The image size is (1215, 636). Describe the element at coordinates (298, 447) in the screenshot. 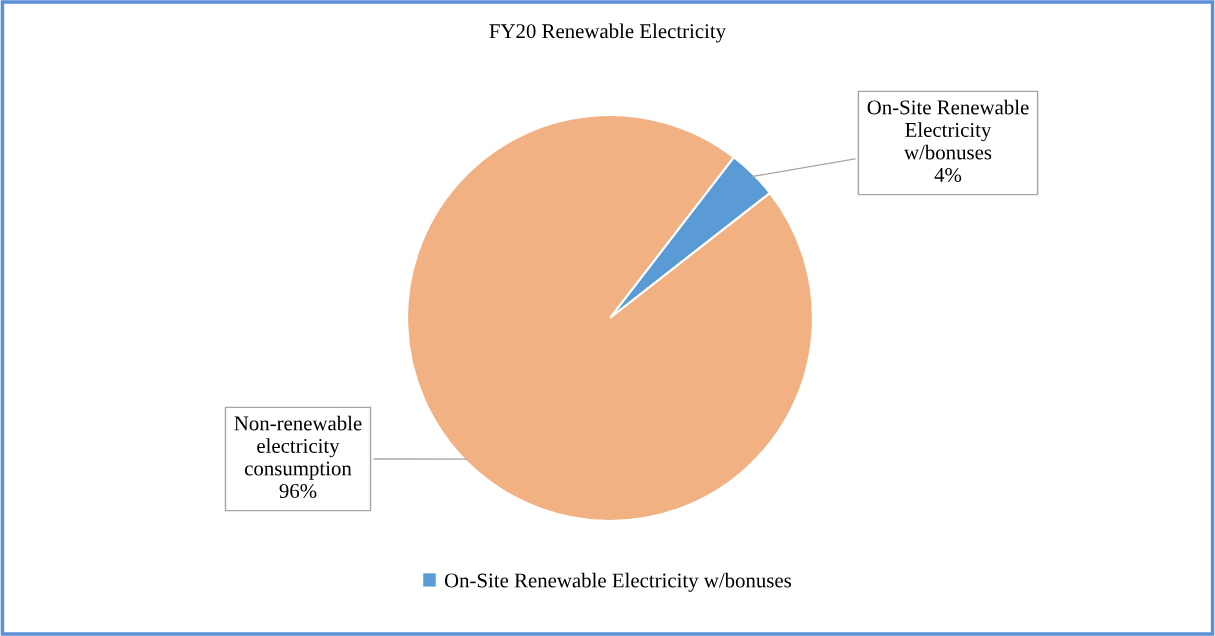

I see `slice-label: Non-renewable electricity consumption` at that location.